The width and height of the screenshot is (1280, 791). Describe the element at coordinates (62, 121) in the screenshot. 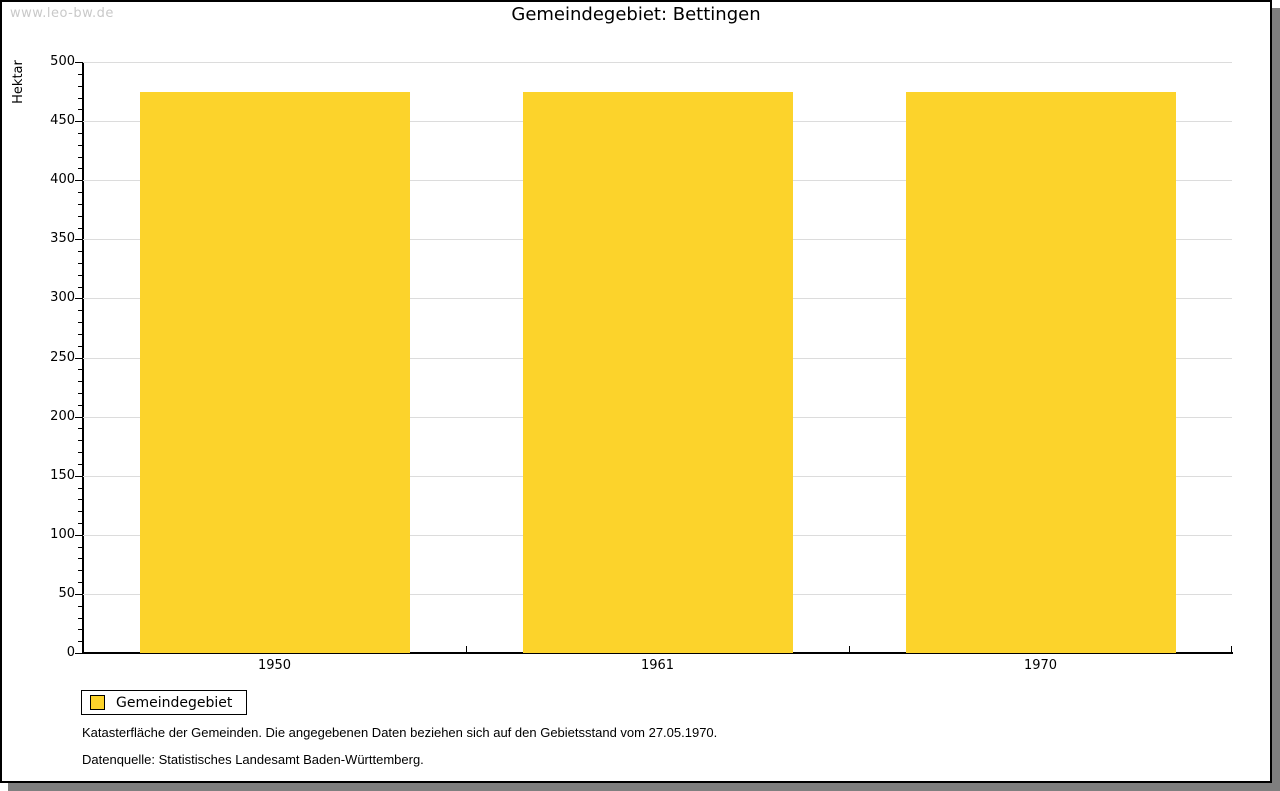

I see `y-tick-label-450: 450` at that location.